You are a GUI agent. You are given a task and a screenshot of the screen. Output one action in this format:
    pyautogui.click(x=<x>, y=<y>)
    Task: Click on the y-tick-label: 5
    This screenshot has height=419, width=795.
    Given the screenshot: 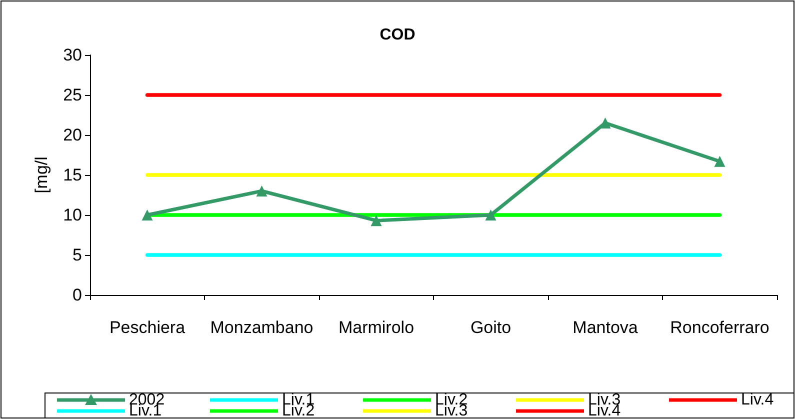 What is the action you would take?
    pyautogui.click(x=77, y=255)
    